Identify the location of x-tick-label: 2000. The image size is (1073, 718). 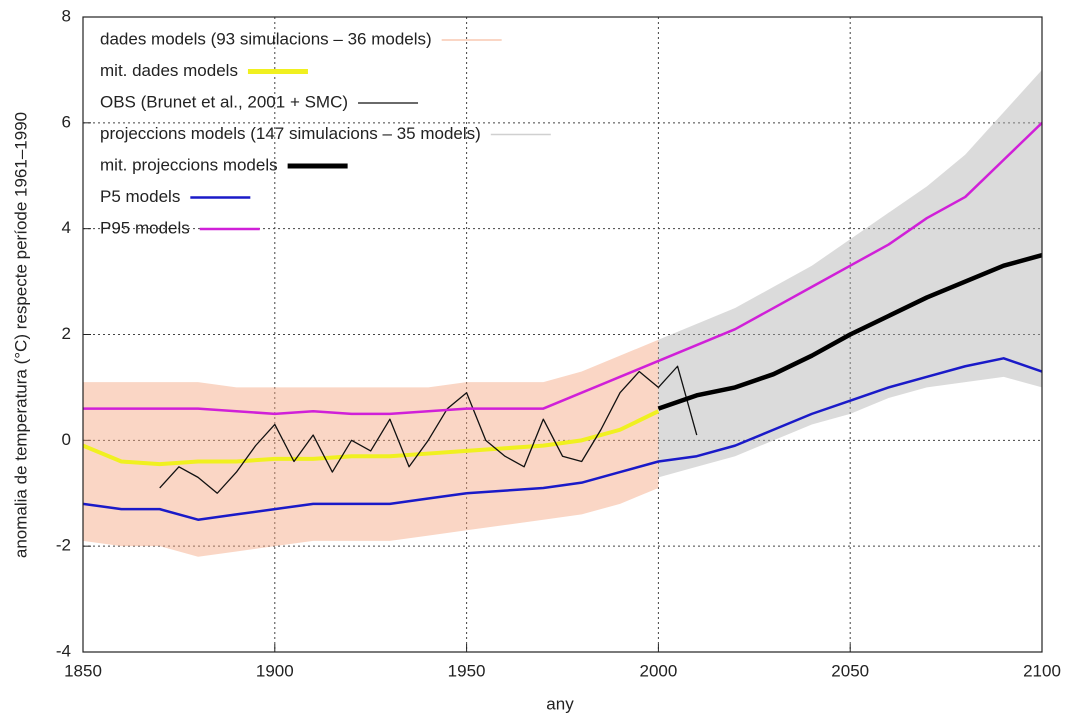
(658, 670).